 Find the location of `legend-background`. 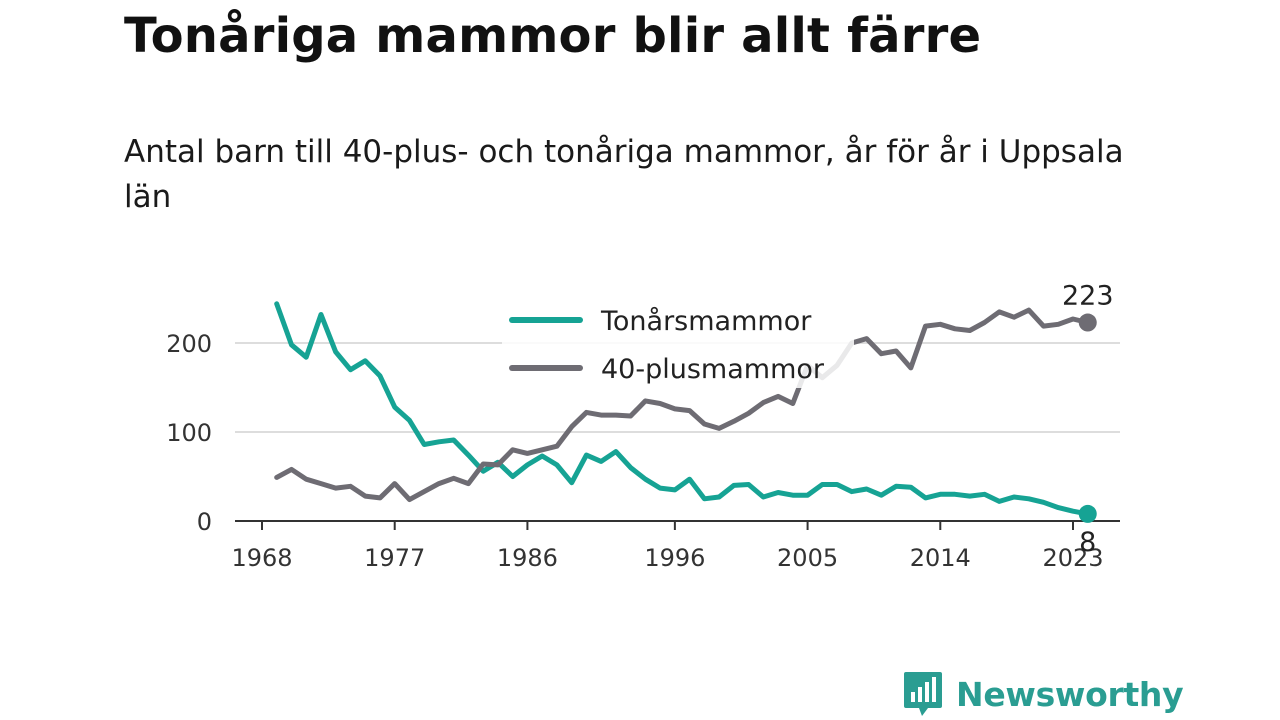

legend-background is located at coordinates (678, 340).